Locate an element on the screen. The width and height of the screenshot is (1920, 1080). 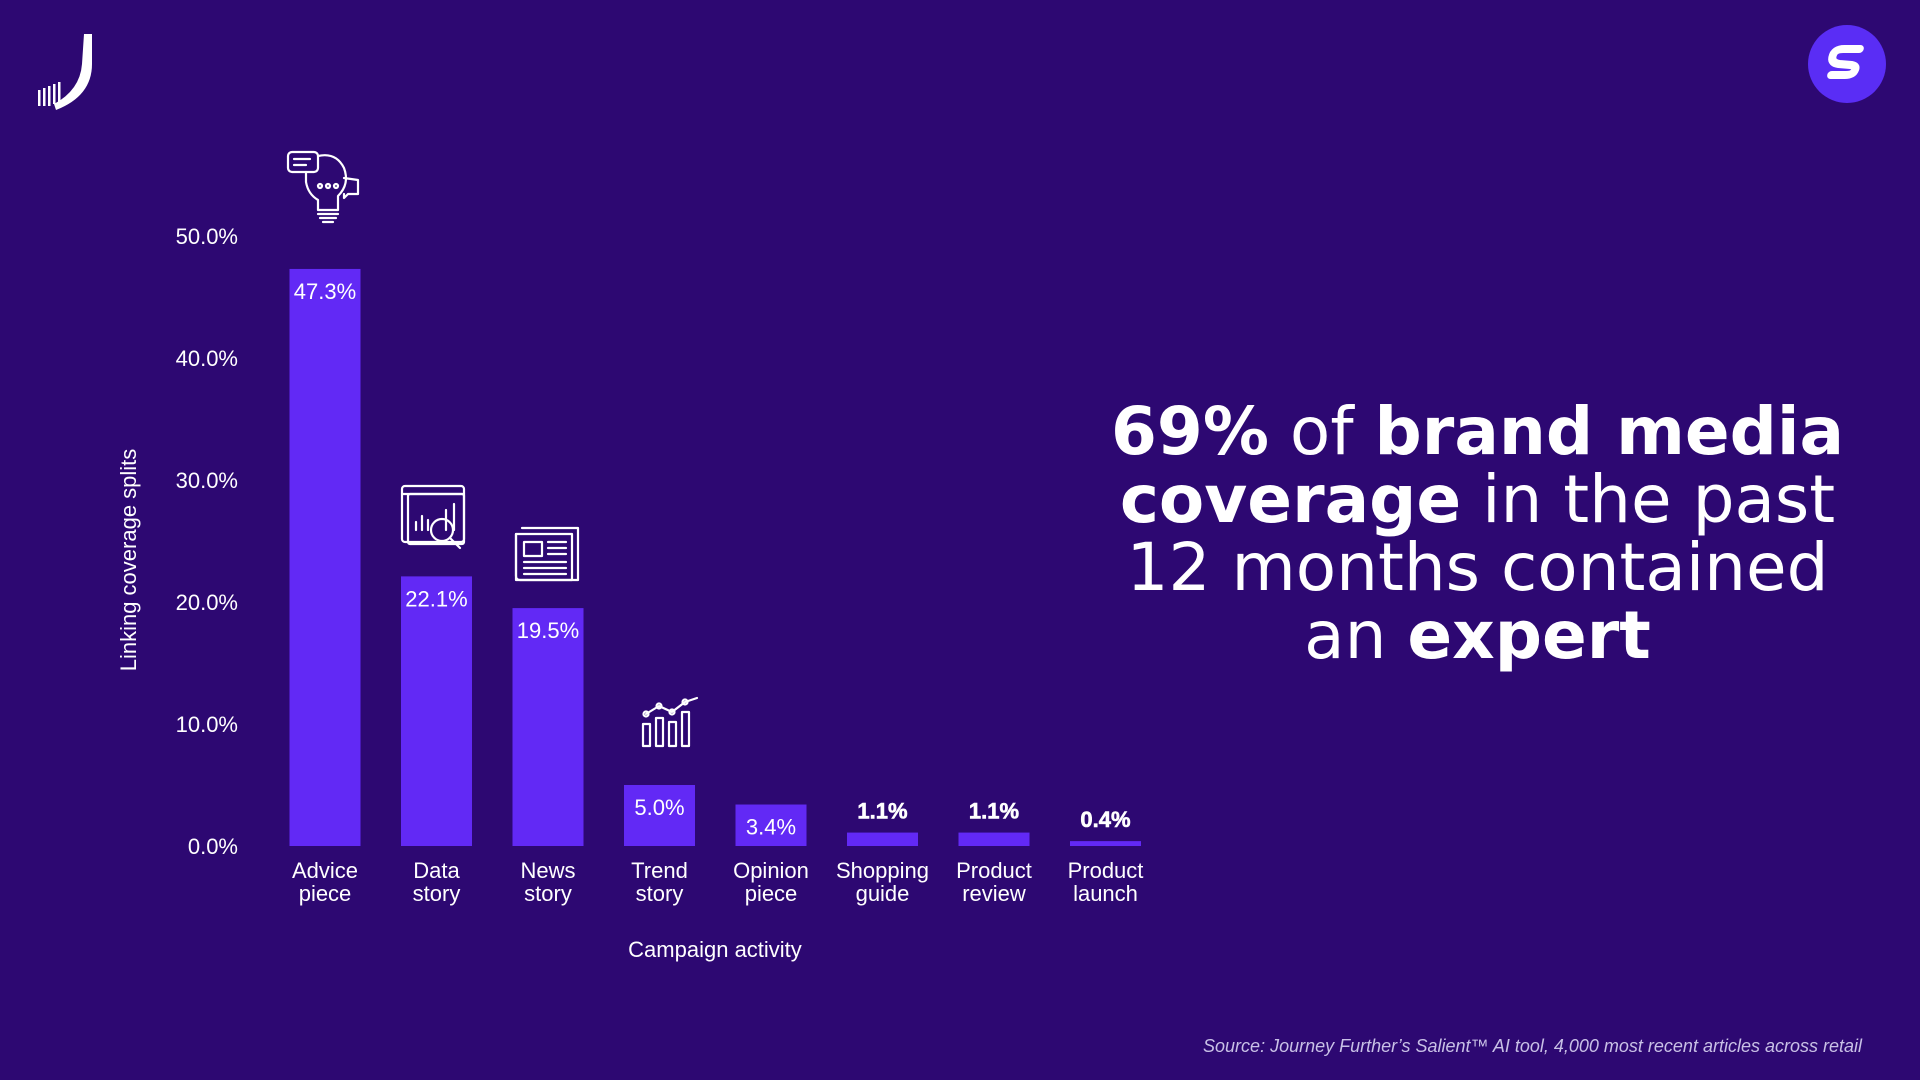
y-tick-label: 10.0% is located at coordinates (207, 724).